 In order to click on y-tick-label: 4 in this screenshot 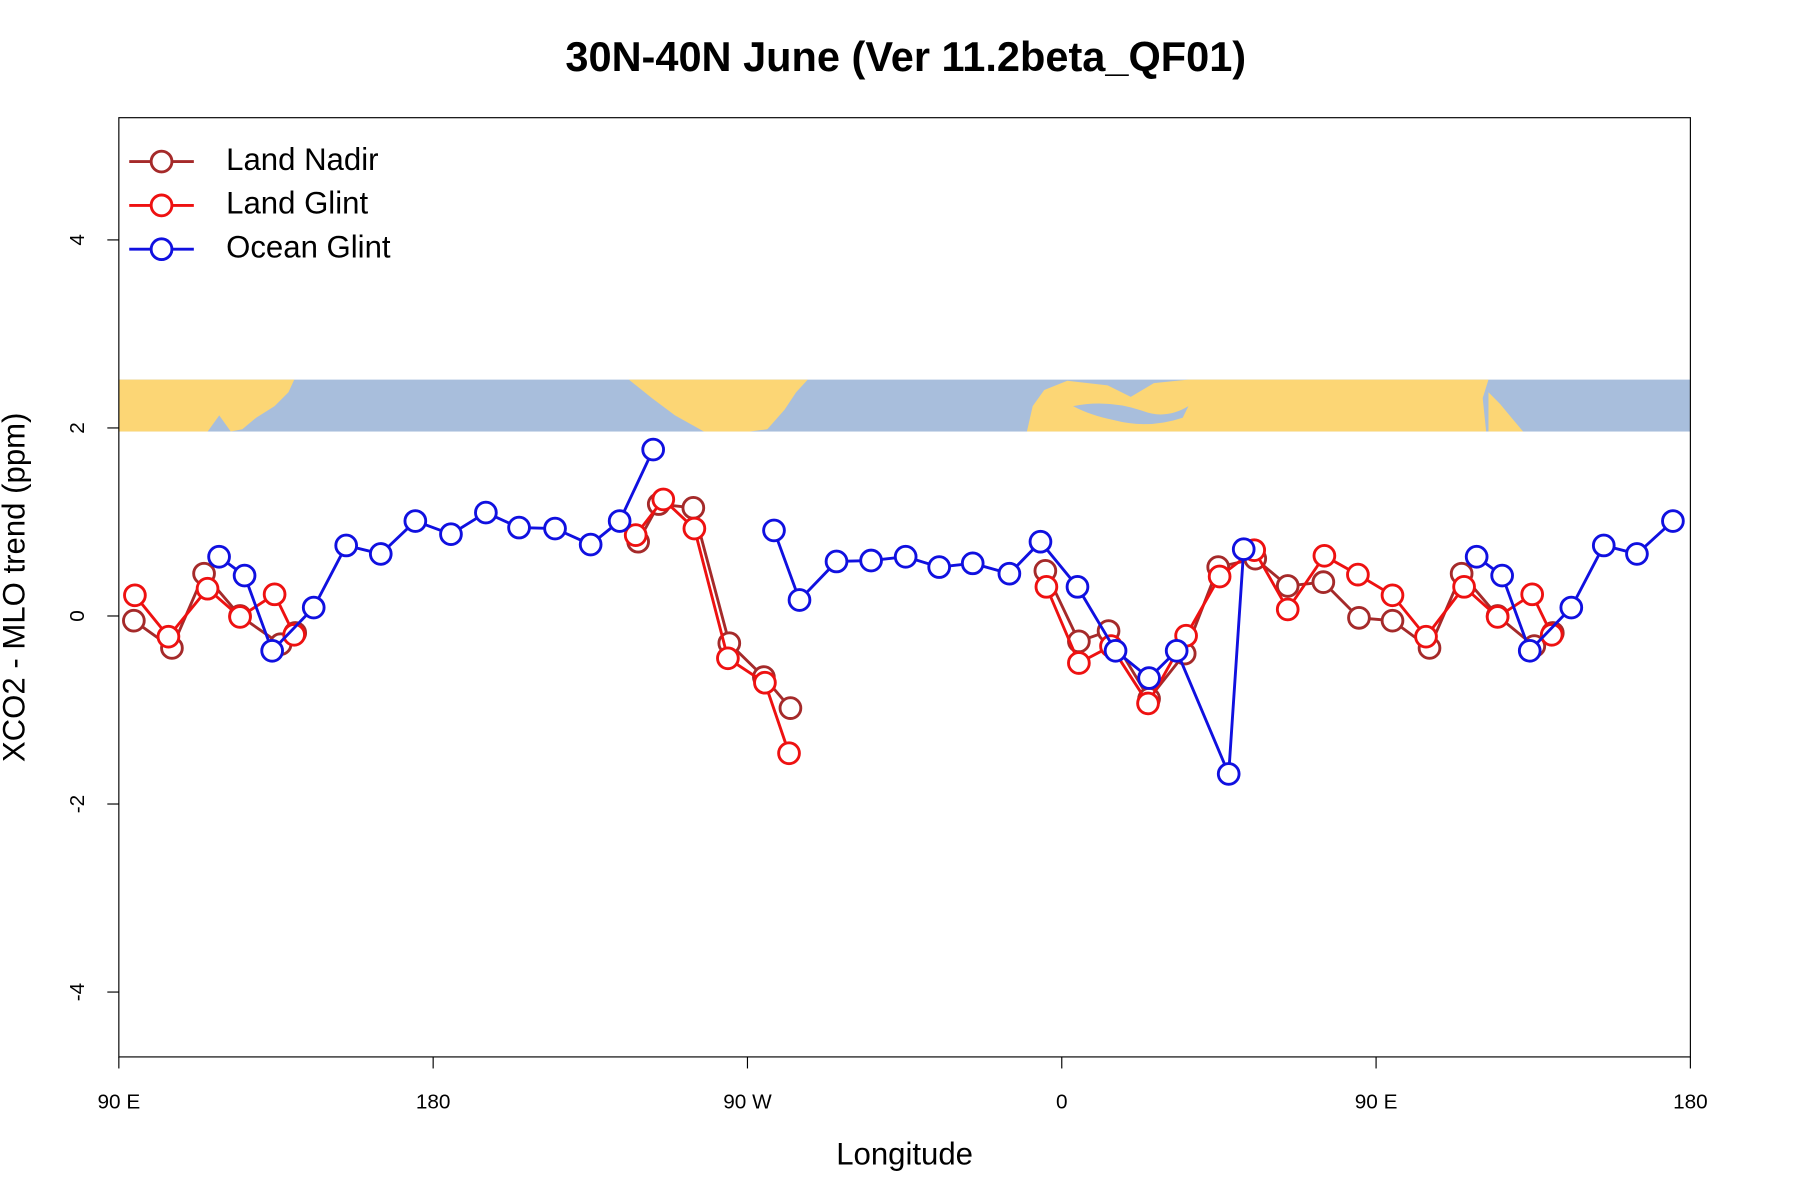, I will do `click(77, 240)`.